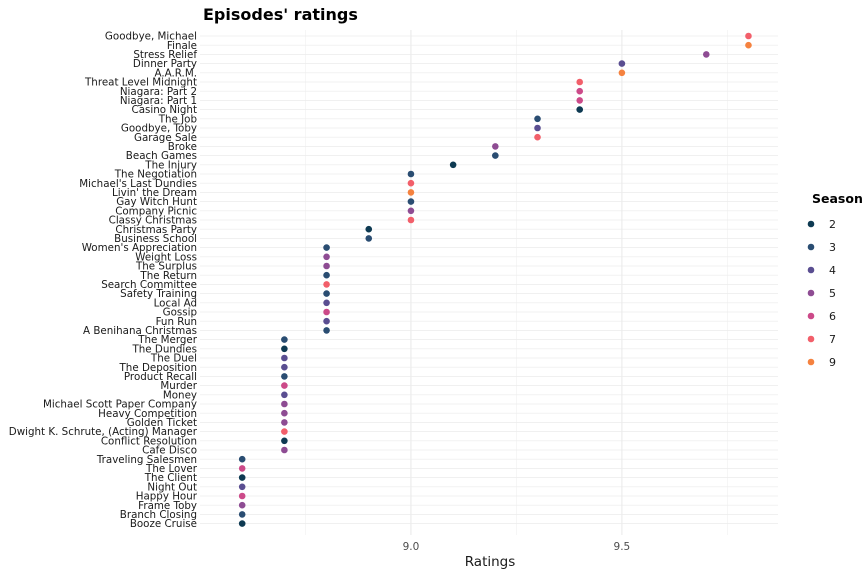 This screenshot has height=576, width=864. What do you see at coordinates (832, 362) in the screenshot?
I see `legend-label: 9` at bounding box center [832, 362].